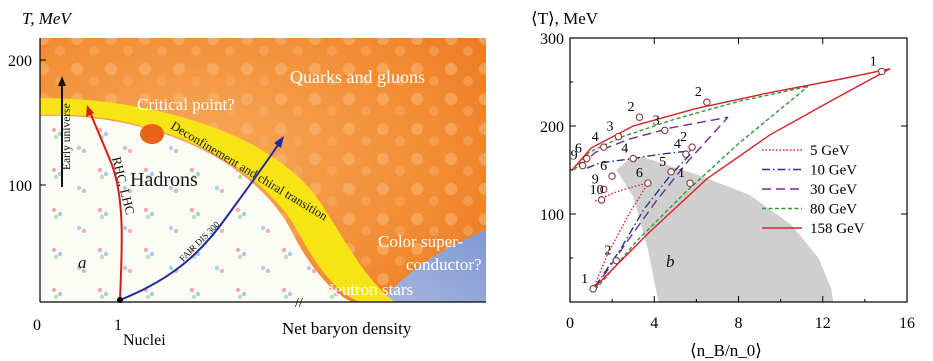  I want to click on legend-label: 5 GeV, so click(830, 151).